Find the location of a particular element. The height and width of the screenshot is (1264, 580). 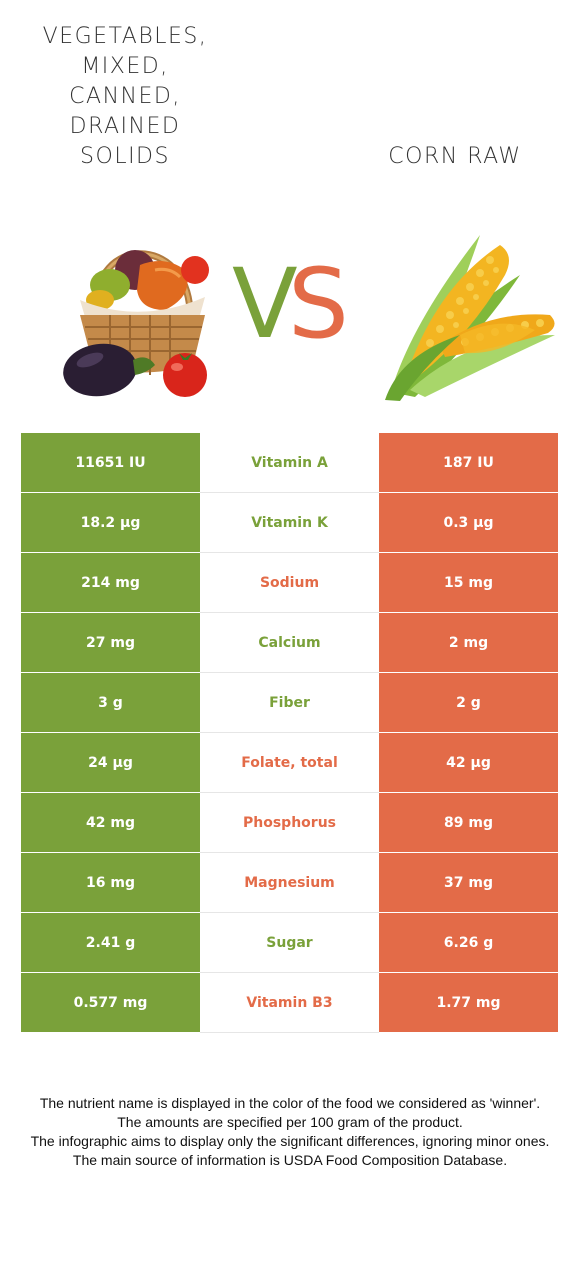

left-title-line: DRAINED is located at coordinates (125, 126).